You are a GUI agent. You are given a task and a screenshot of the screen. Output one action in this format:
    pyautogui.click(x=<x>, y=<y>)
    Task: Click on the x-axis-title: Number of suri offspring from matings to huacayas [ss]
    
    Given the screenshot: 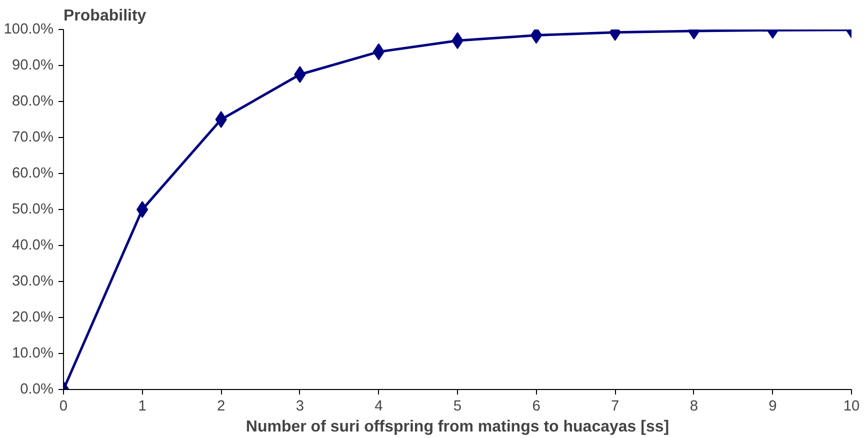 What is the action you would take?
    pyautogui.click(x=458, y=427)
    